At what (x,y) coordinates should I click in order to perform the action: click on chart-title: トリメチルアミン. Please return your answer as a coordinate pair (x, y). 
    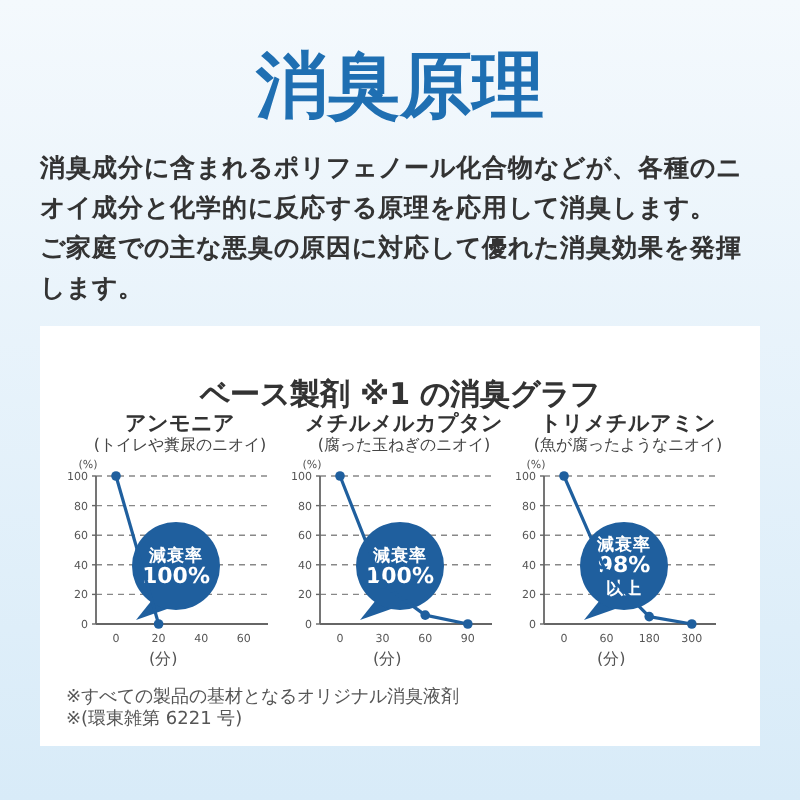
    Looking at the image, I should click on (628, 424).